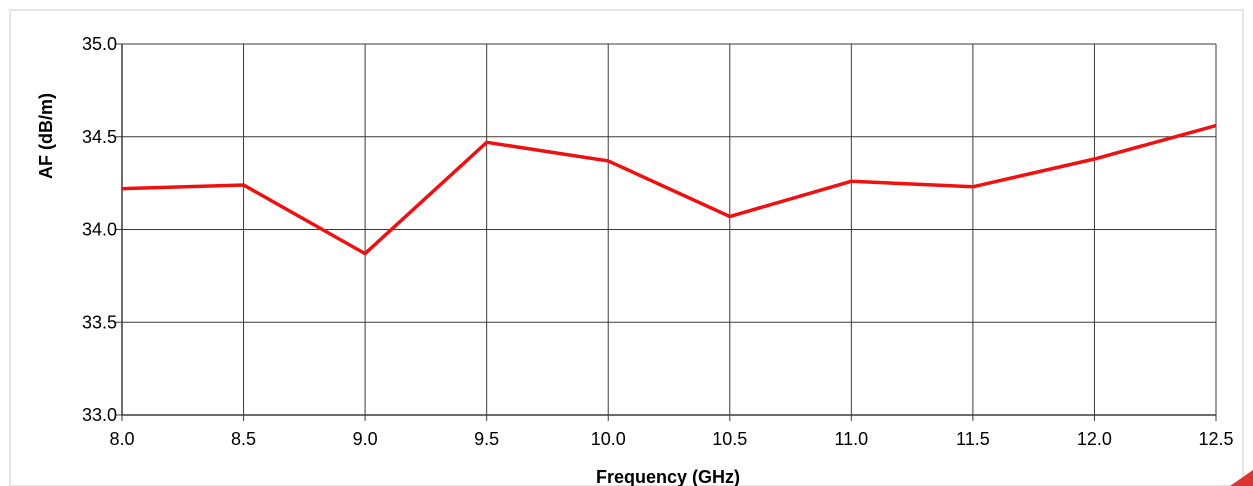 This screenshot has height=486, width=1253. I want to click on x-axis-title: Frequency (GHz), so click(668, 476).